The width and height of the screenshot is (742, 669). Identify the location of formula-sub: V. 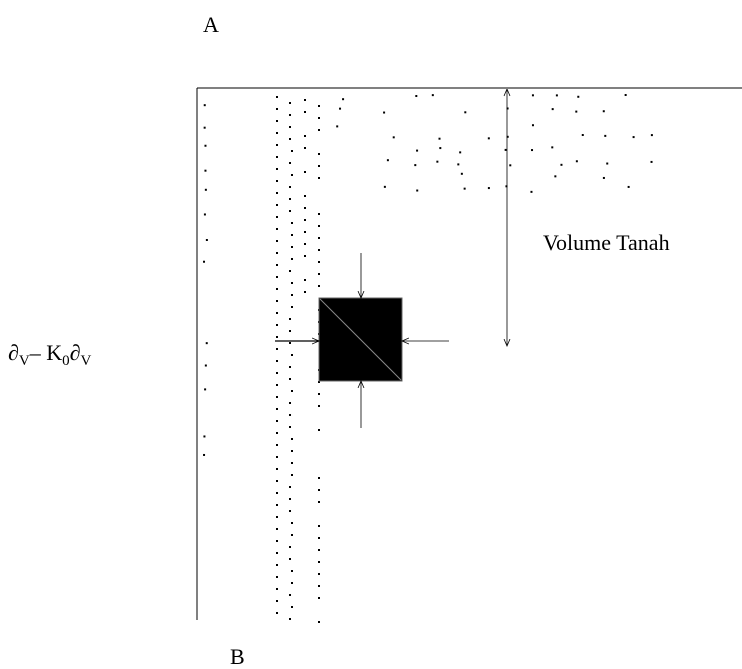
(85, 361).